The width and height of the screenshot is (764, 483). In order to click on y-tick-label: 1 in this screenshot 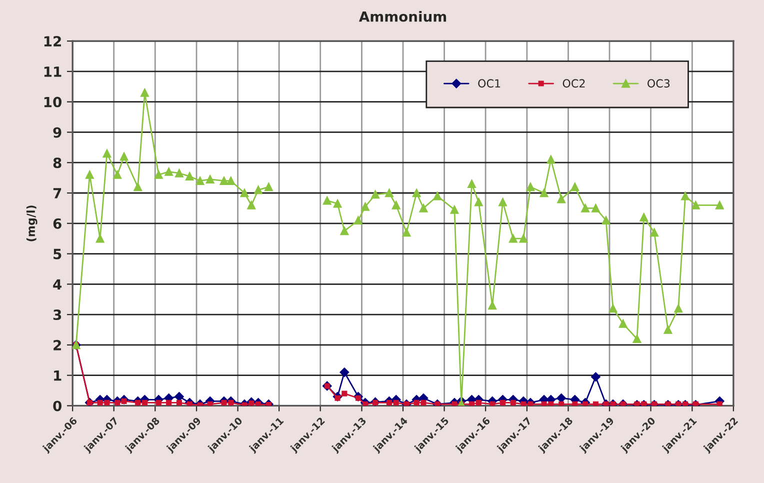, I will do `click(58, 375)`.